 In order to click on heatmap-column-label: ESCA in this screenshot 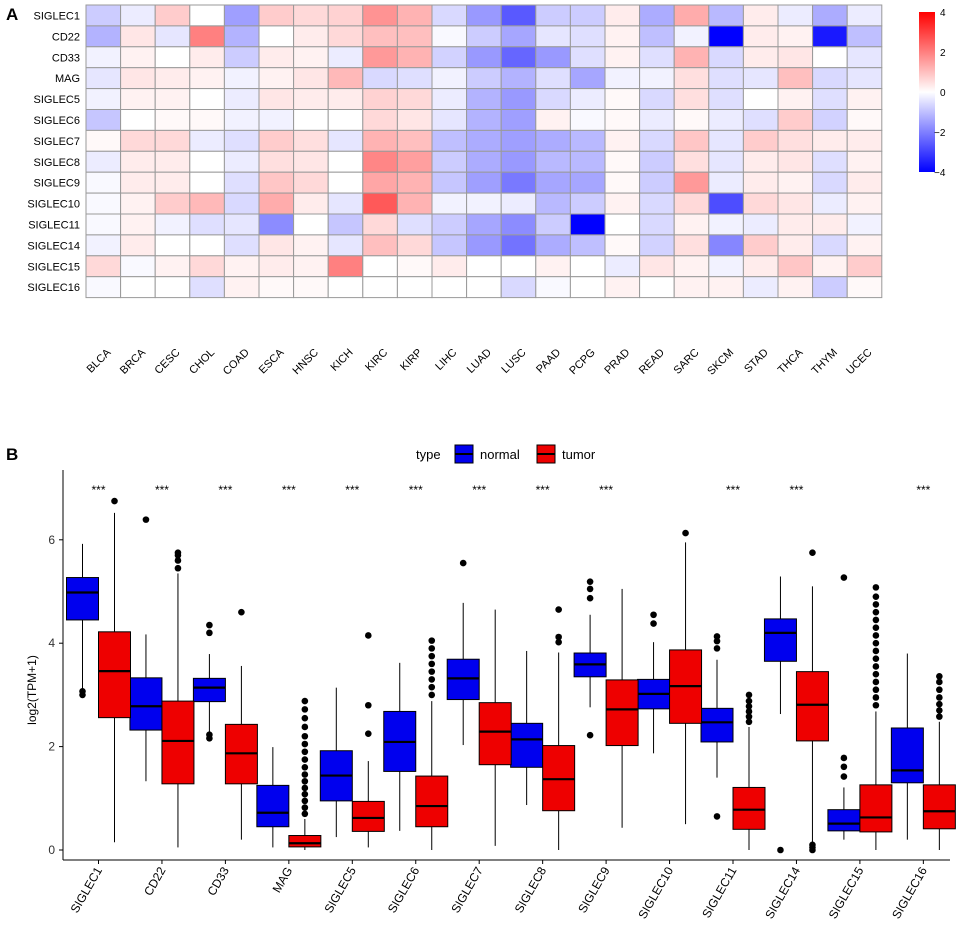, I will do `click(272, 361)`.